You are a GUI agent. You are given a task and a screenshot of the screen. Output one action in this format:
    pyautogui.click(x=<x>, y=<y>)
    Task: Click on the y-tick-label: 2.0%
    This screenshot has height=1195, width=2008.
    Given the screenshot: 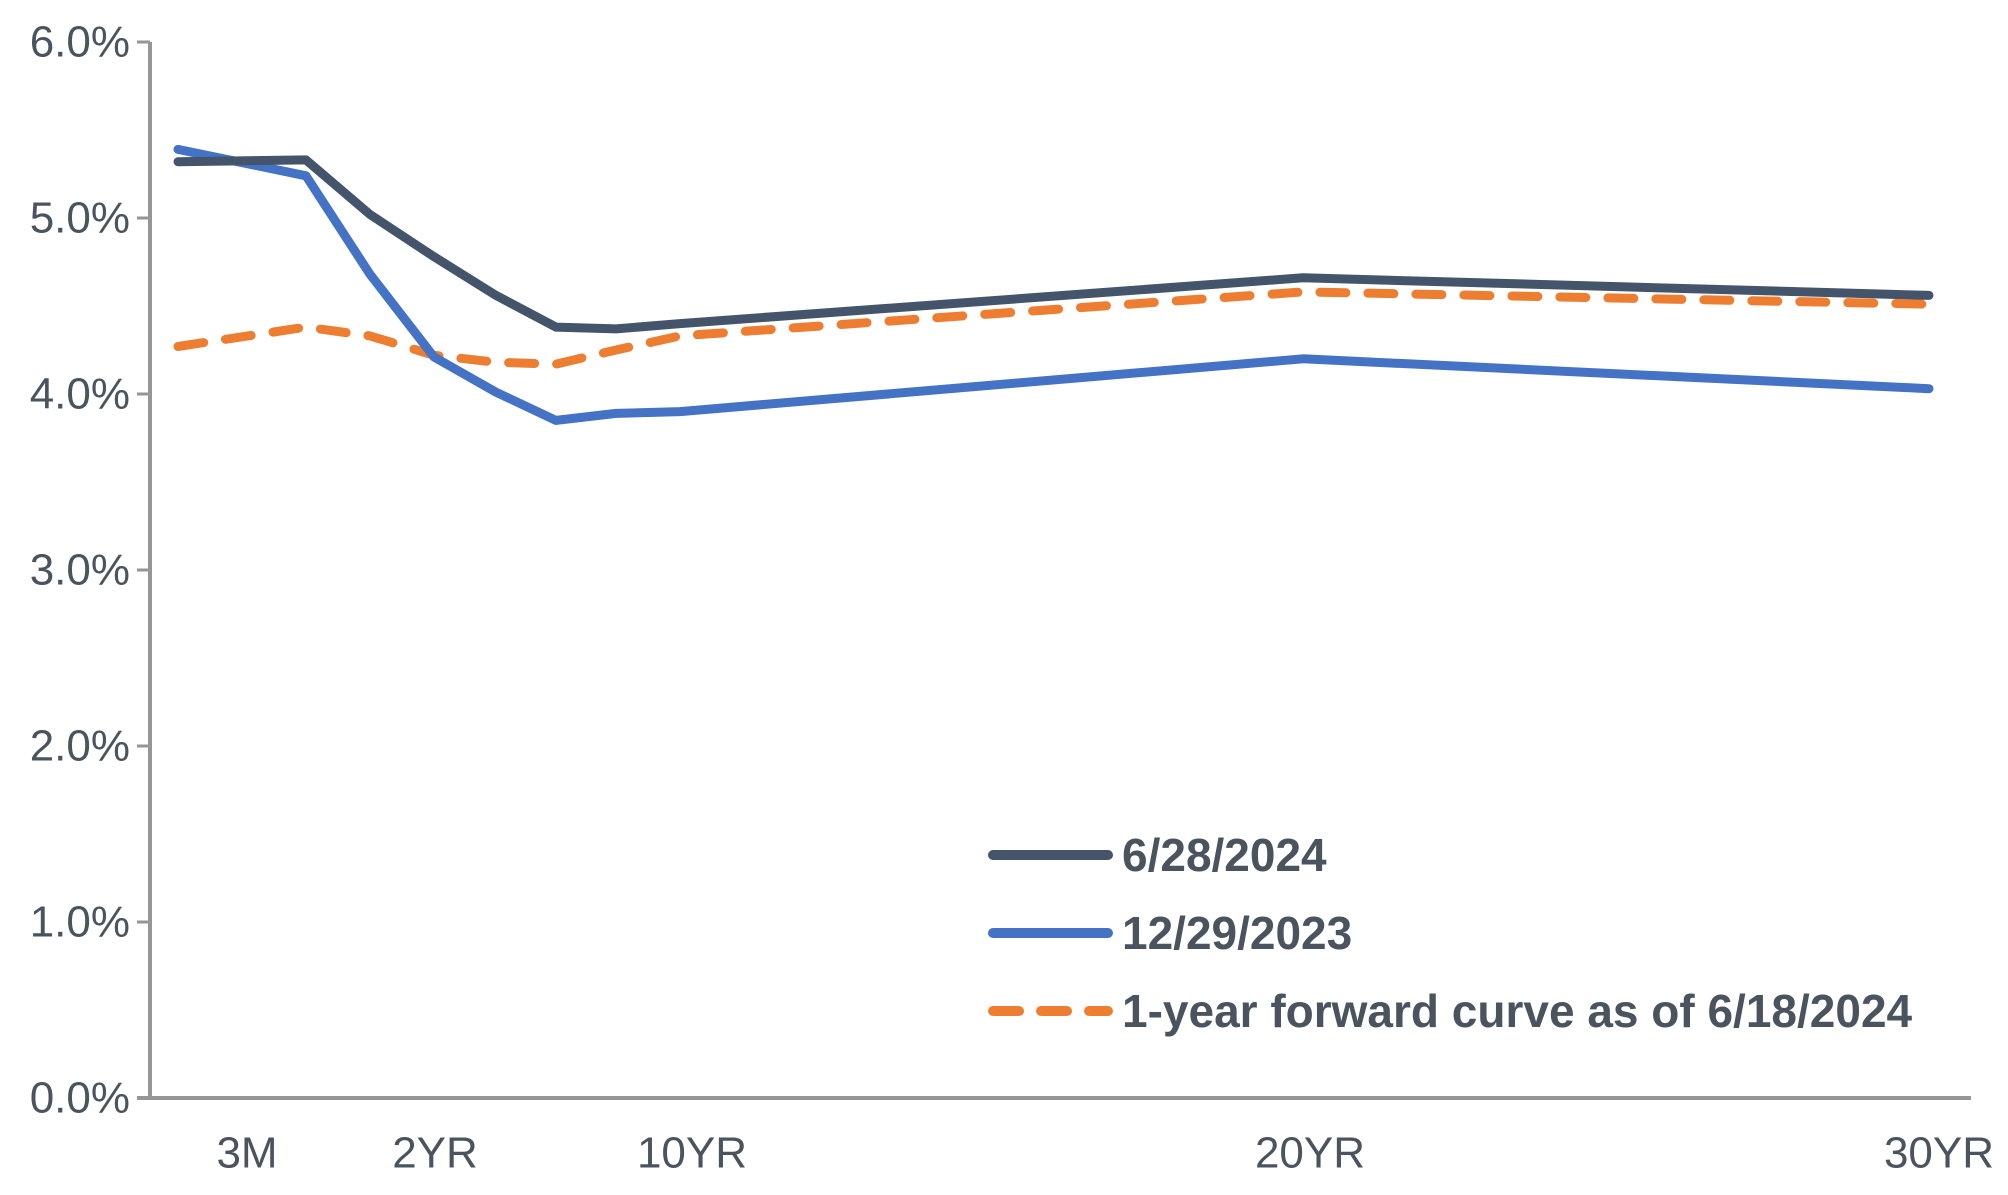 What is the action you would take?
    pyautogui.click(x=80, y=746)
    